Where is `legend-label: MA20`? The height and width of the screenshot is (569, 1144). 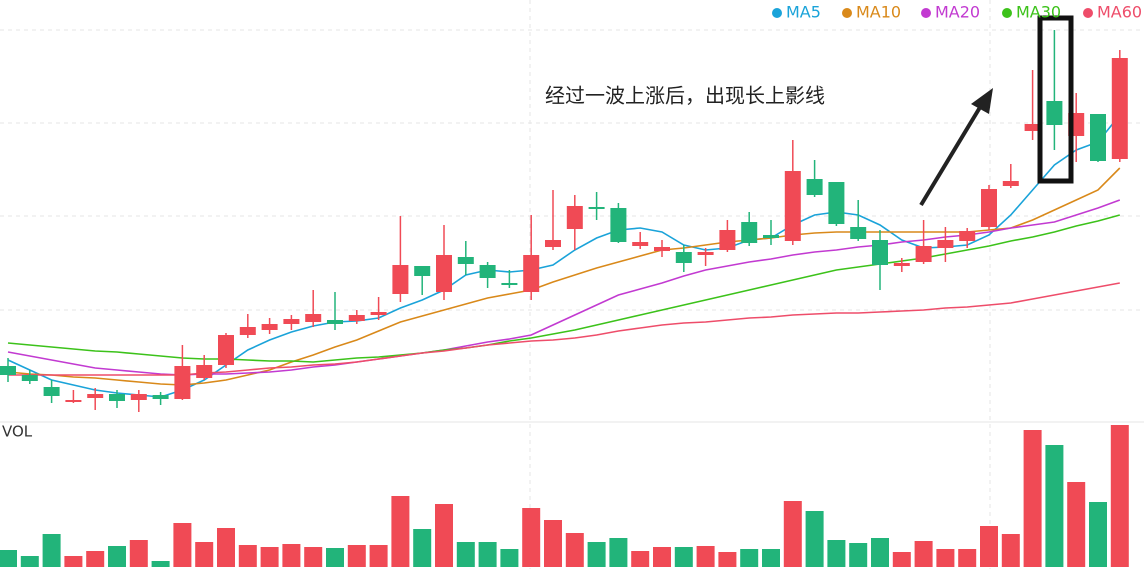 legend-label: MA20 is located at coordinates (957, 12).